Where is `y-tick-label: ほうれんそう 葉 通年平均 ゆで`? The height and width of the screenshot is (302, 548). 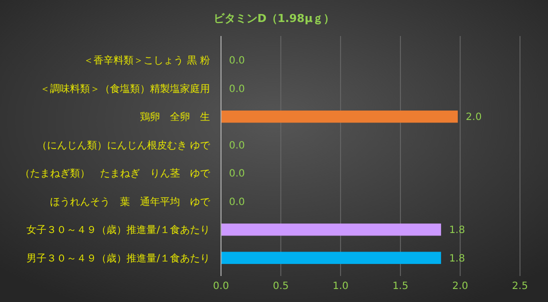 y-tick-label: ほうれんそう 葉 通年平均 ゆで is located at coordinates (130, 202).